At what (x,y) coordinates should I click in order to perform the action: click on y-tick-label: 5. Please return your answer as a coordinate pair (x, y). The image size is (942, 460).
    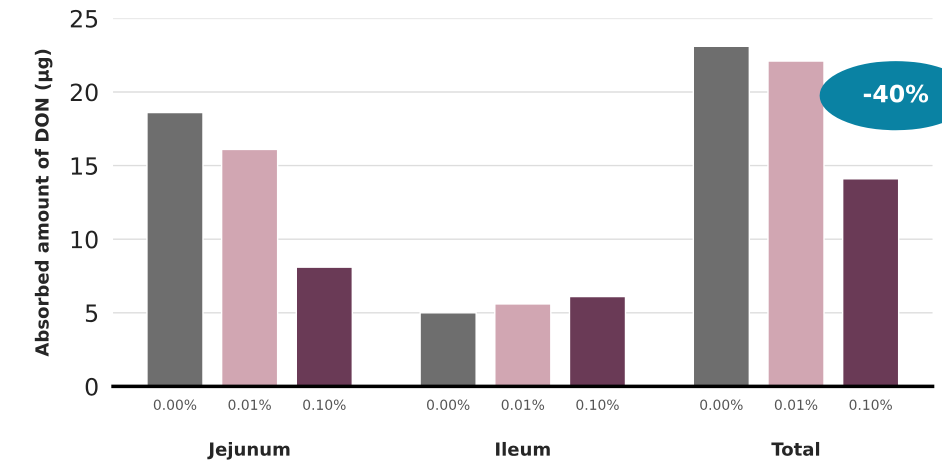
    Looking at the image, I should click on (92, 313).